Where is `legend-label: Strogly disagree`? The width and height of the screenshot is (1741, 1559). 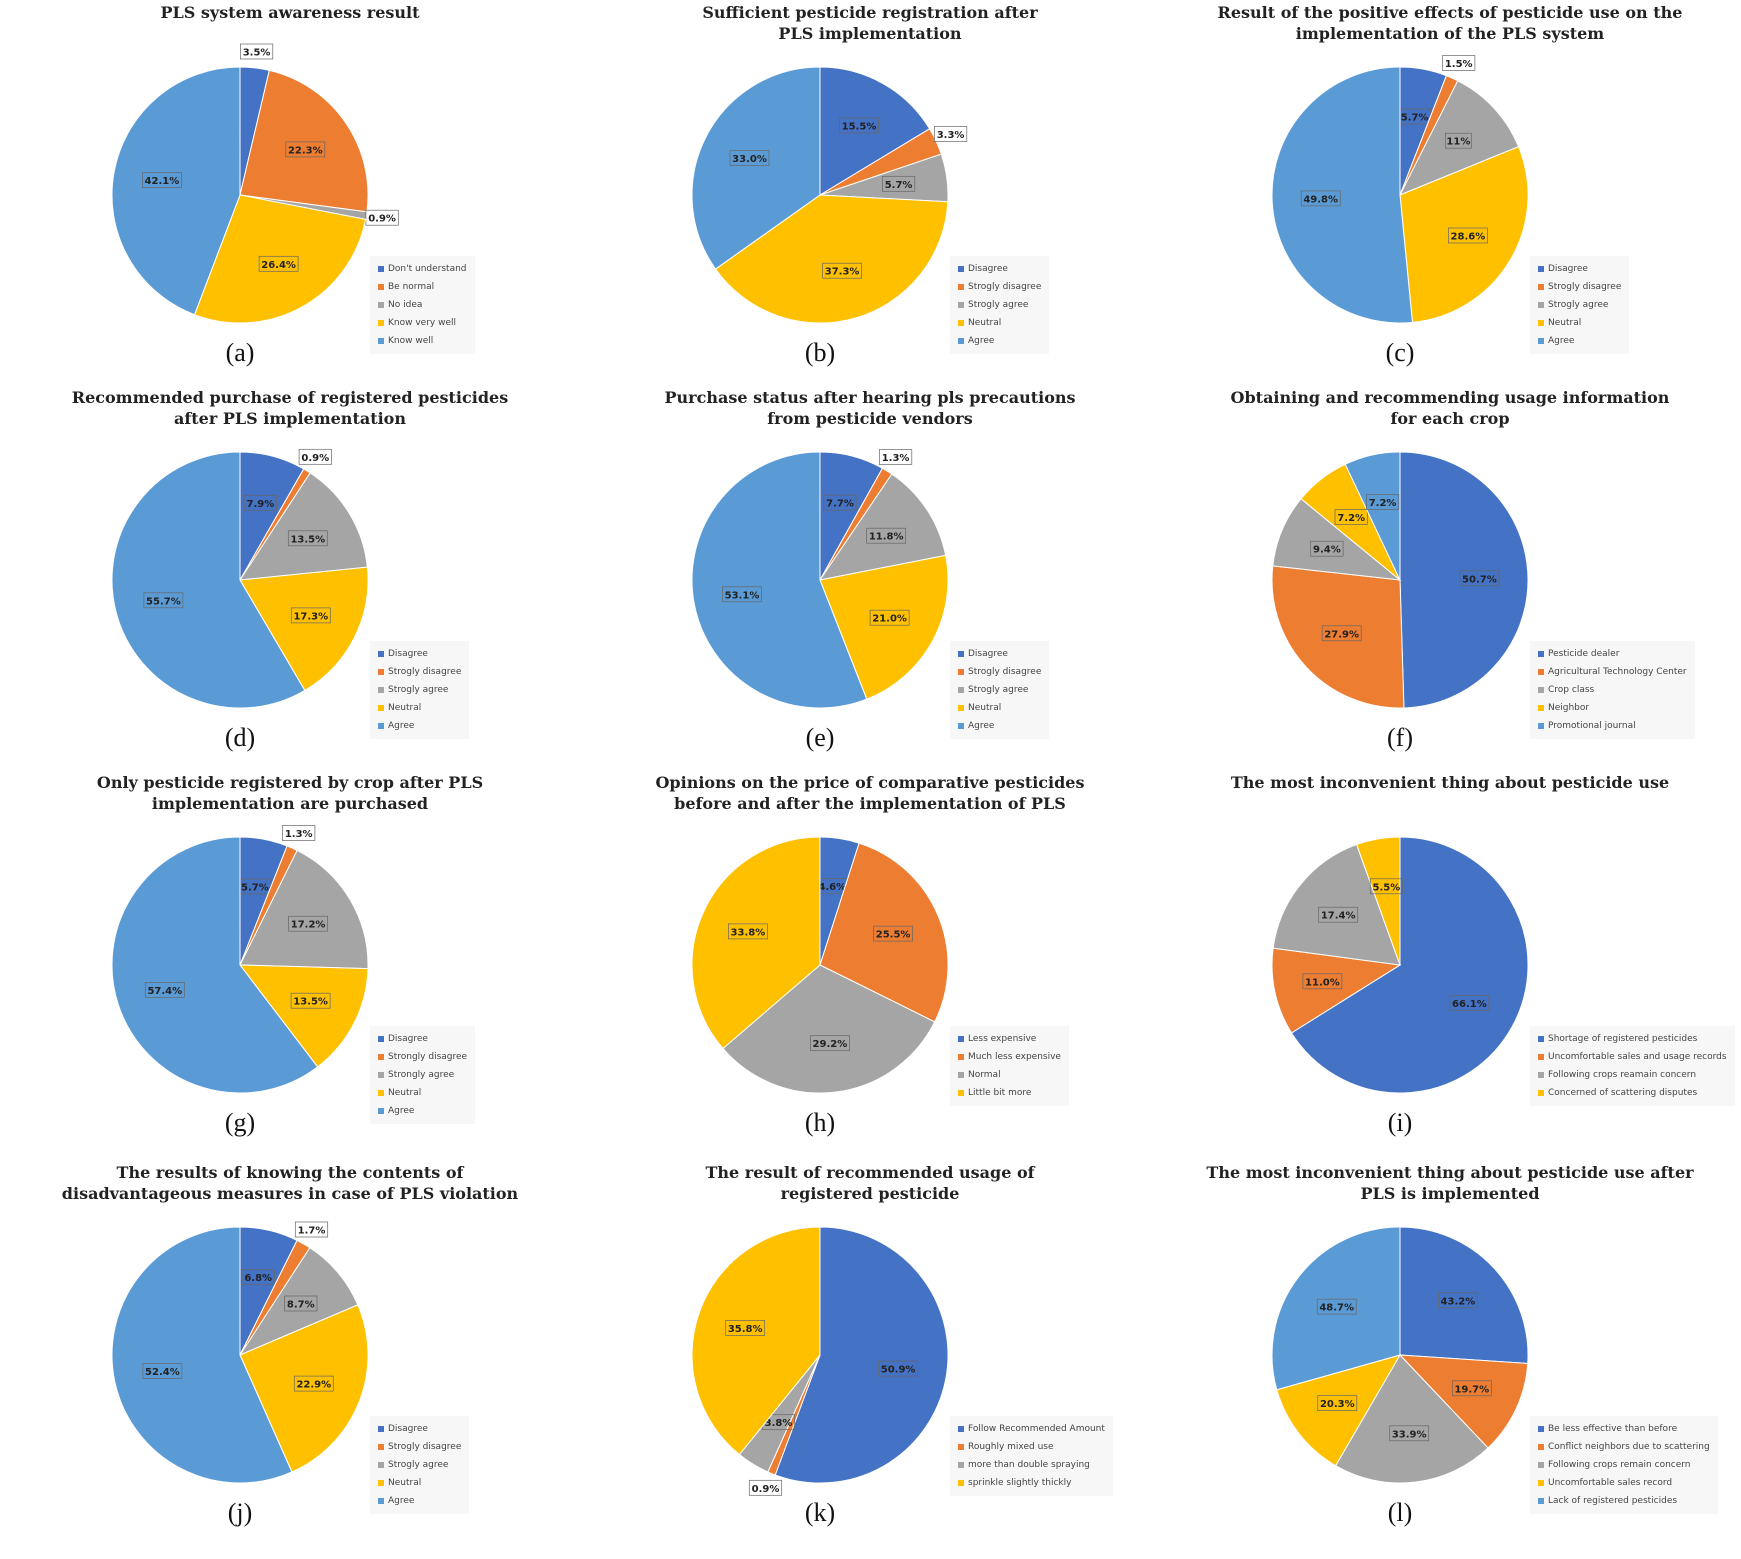
legend-label: Strogly disagree is located at coordinates (425, 672).